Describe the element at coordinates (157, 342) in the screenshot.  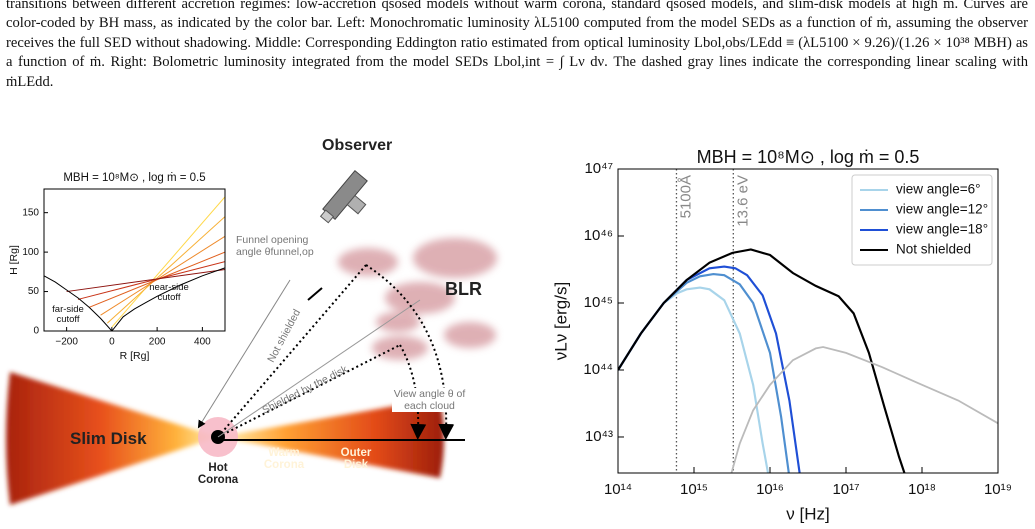
I see `x-tick-label: 200` at that location.